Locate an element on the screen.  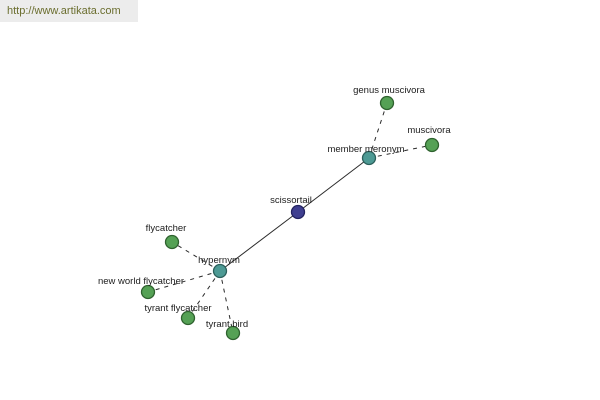
node-flycatcher is located at coordinates (172, 242).